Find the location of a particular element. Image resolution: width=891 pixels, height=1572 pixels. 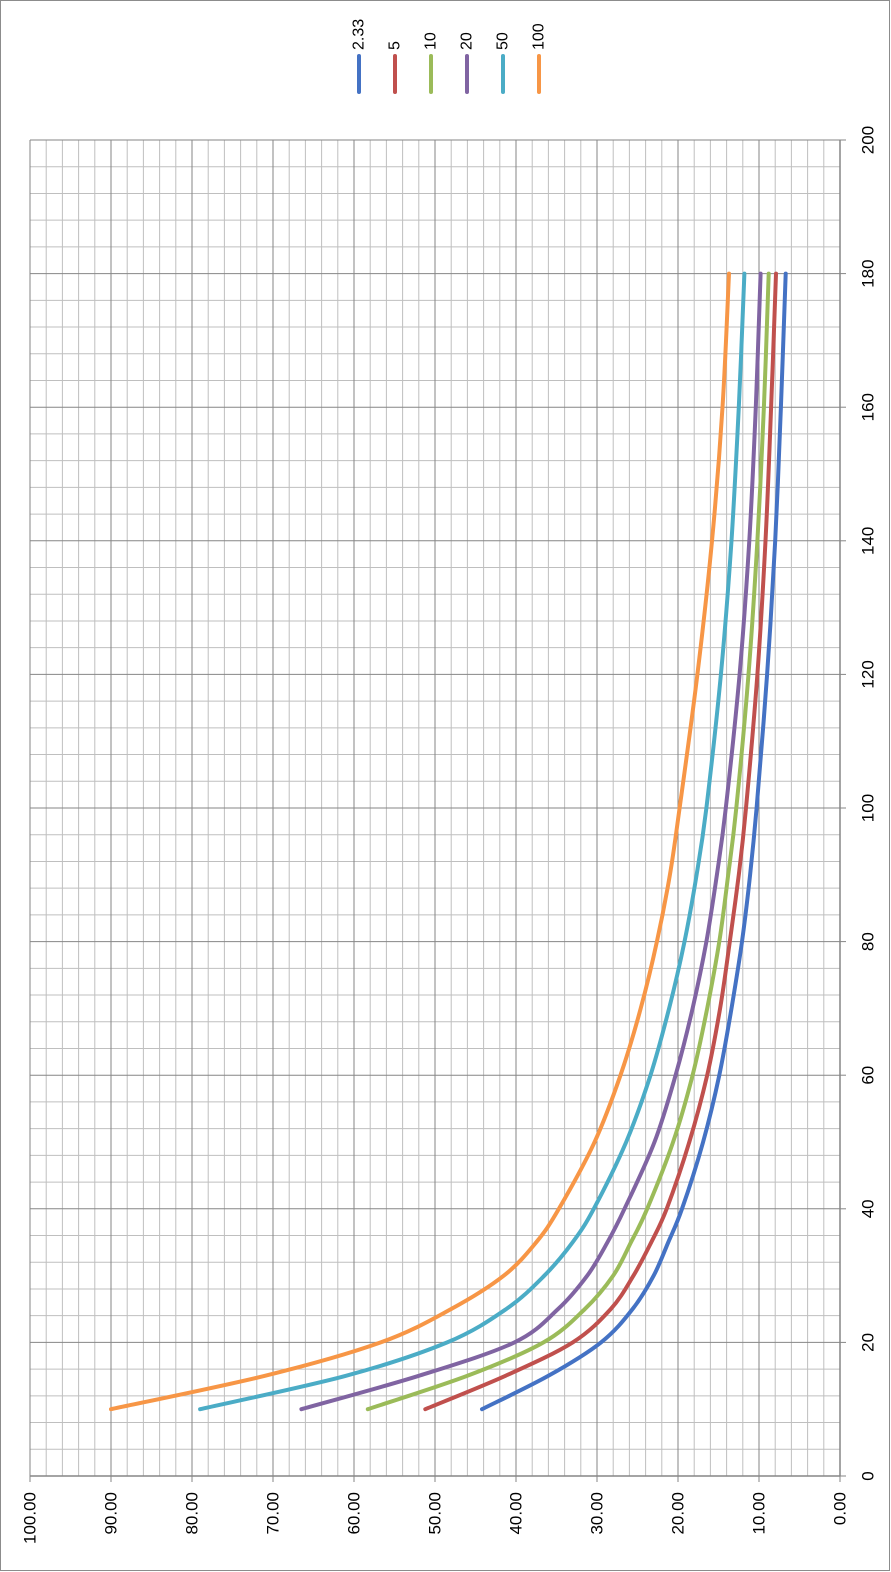

y-tick-label: 30.00 is located at coordinates (597, 1513).